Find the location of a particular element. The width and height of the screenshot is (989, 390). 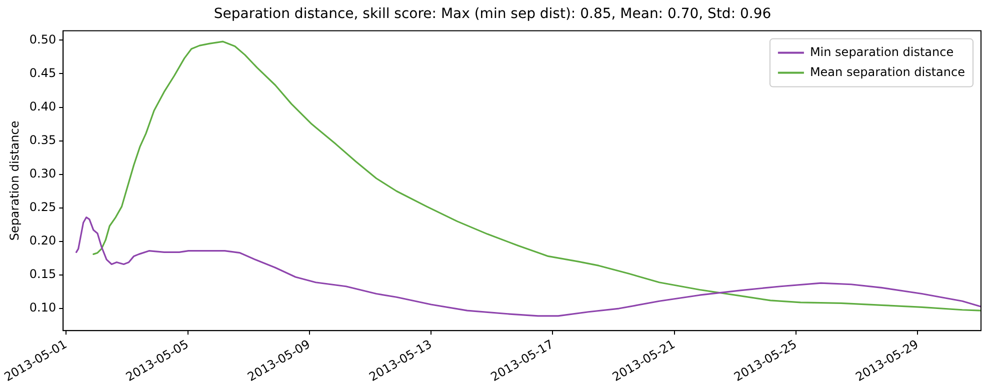

legend-label: Min separation distance is located at coordinates (882, 51).